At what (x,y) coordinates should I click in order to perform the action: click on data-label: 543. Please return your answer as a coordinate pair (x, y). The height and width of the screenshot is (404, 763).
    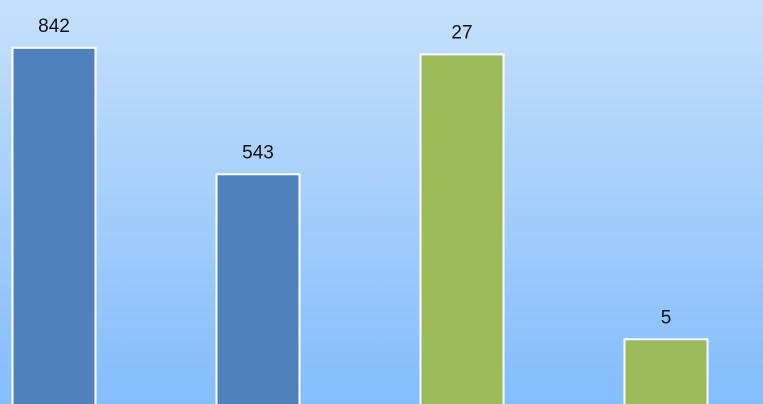
    Looking at the image, I should click on (258, 152).